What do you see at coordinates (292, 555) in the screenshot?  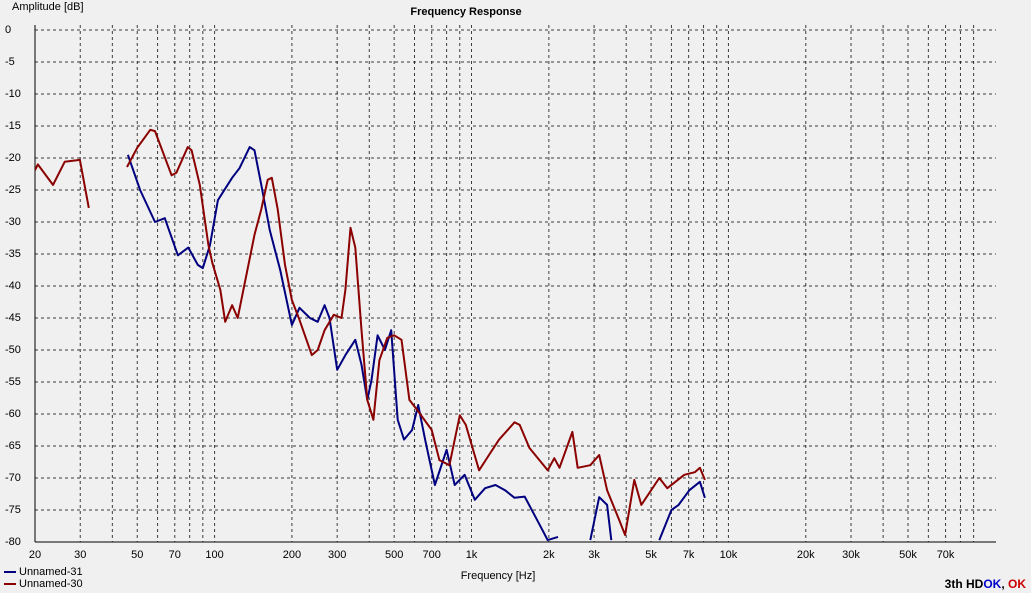 I see `x-tick-label: 200` at bounding box center [292, 555].